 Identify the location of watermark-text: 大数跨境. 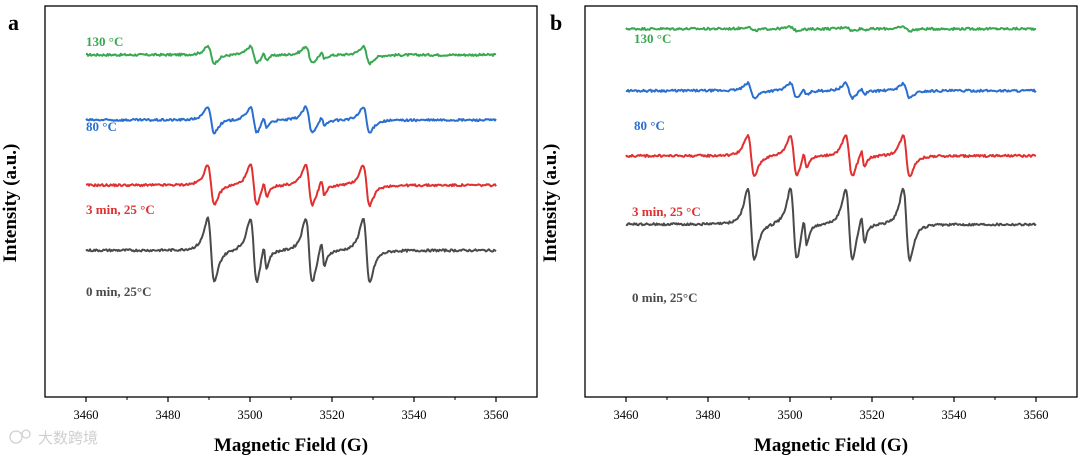
(68, 438).